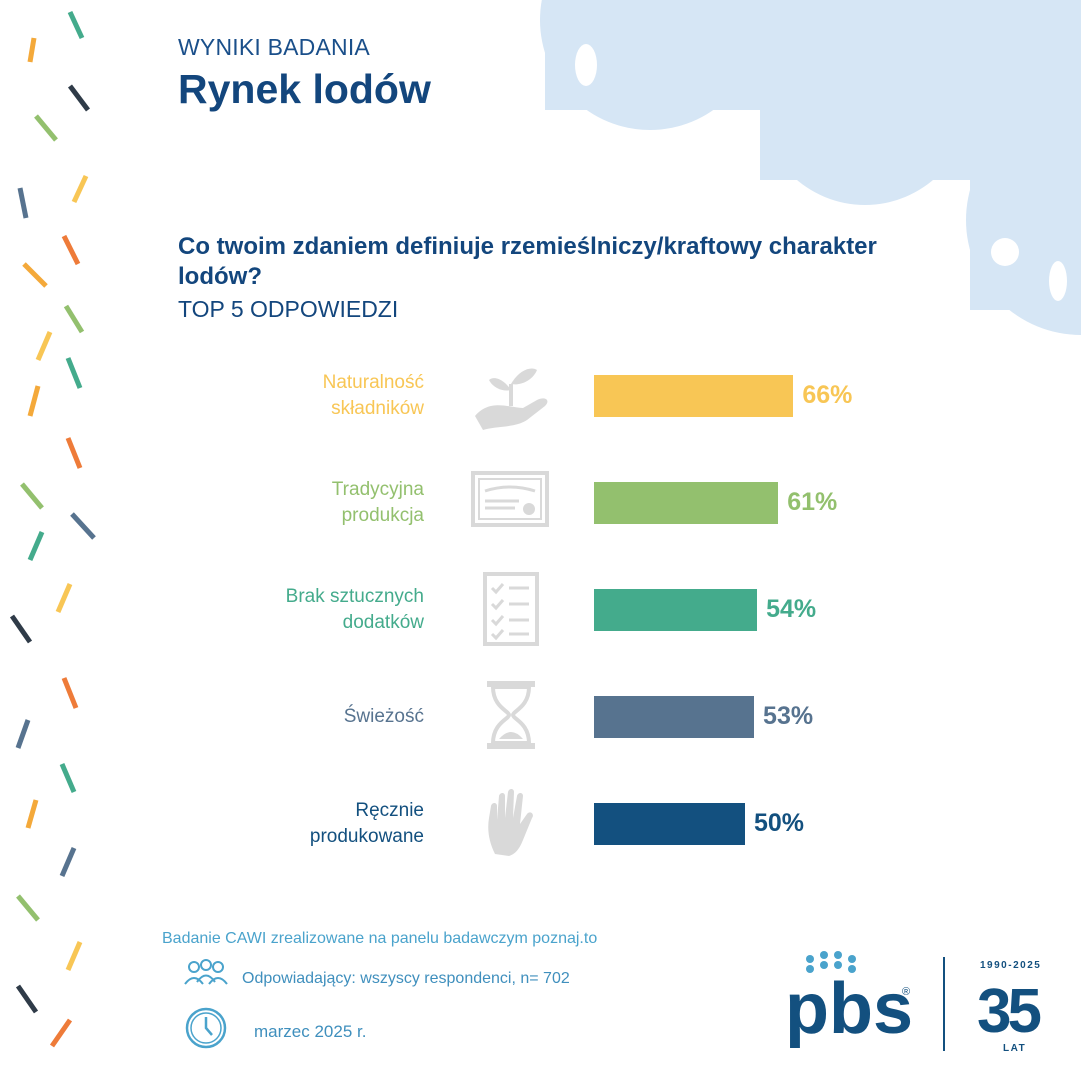 Image resolution: width=1081 pixels, height=1081 pixels. Describe the element at coordinates (304, 89) in the screenshot. I see `page-title: Rynek lodów` at that location.